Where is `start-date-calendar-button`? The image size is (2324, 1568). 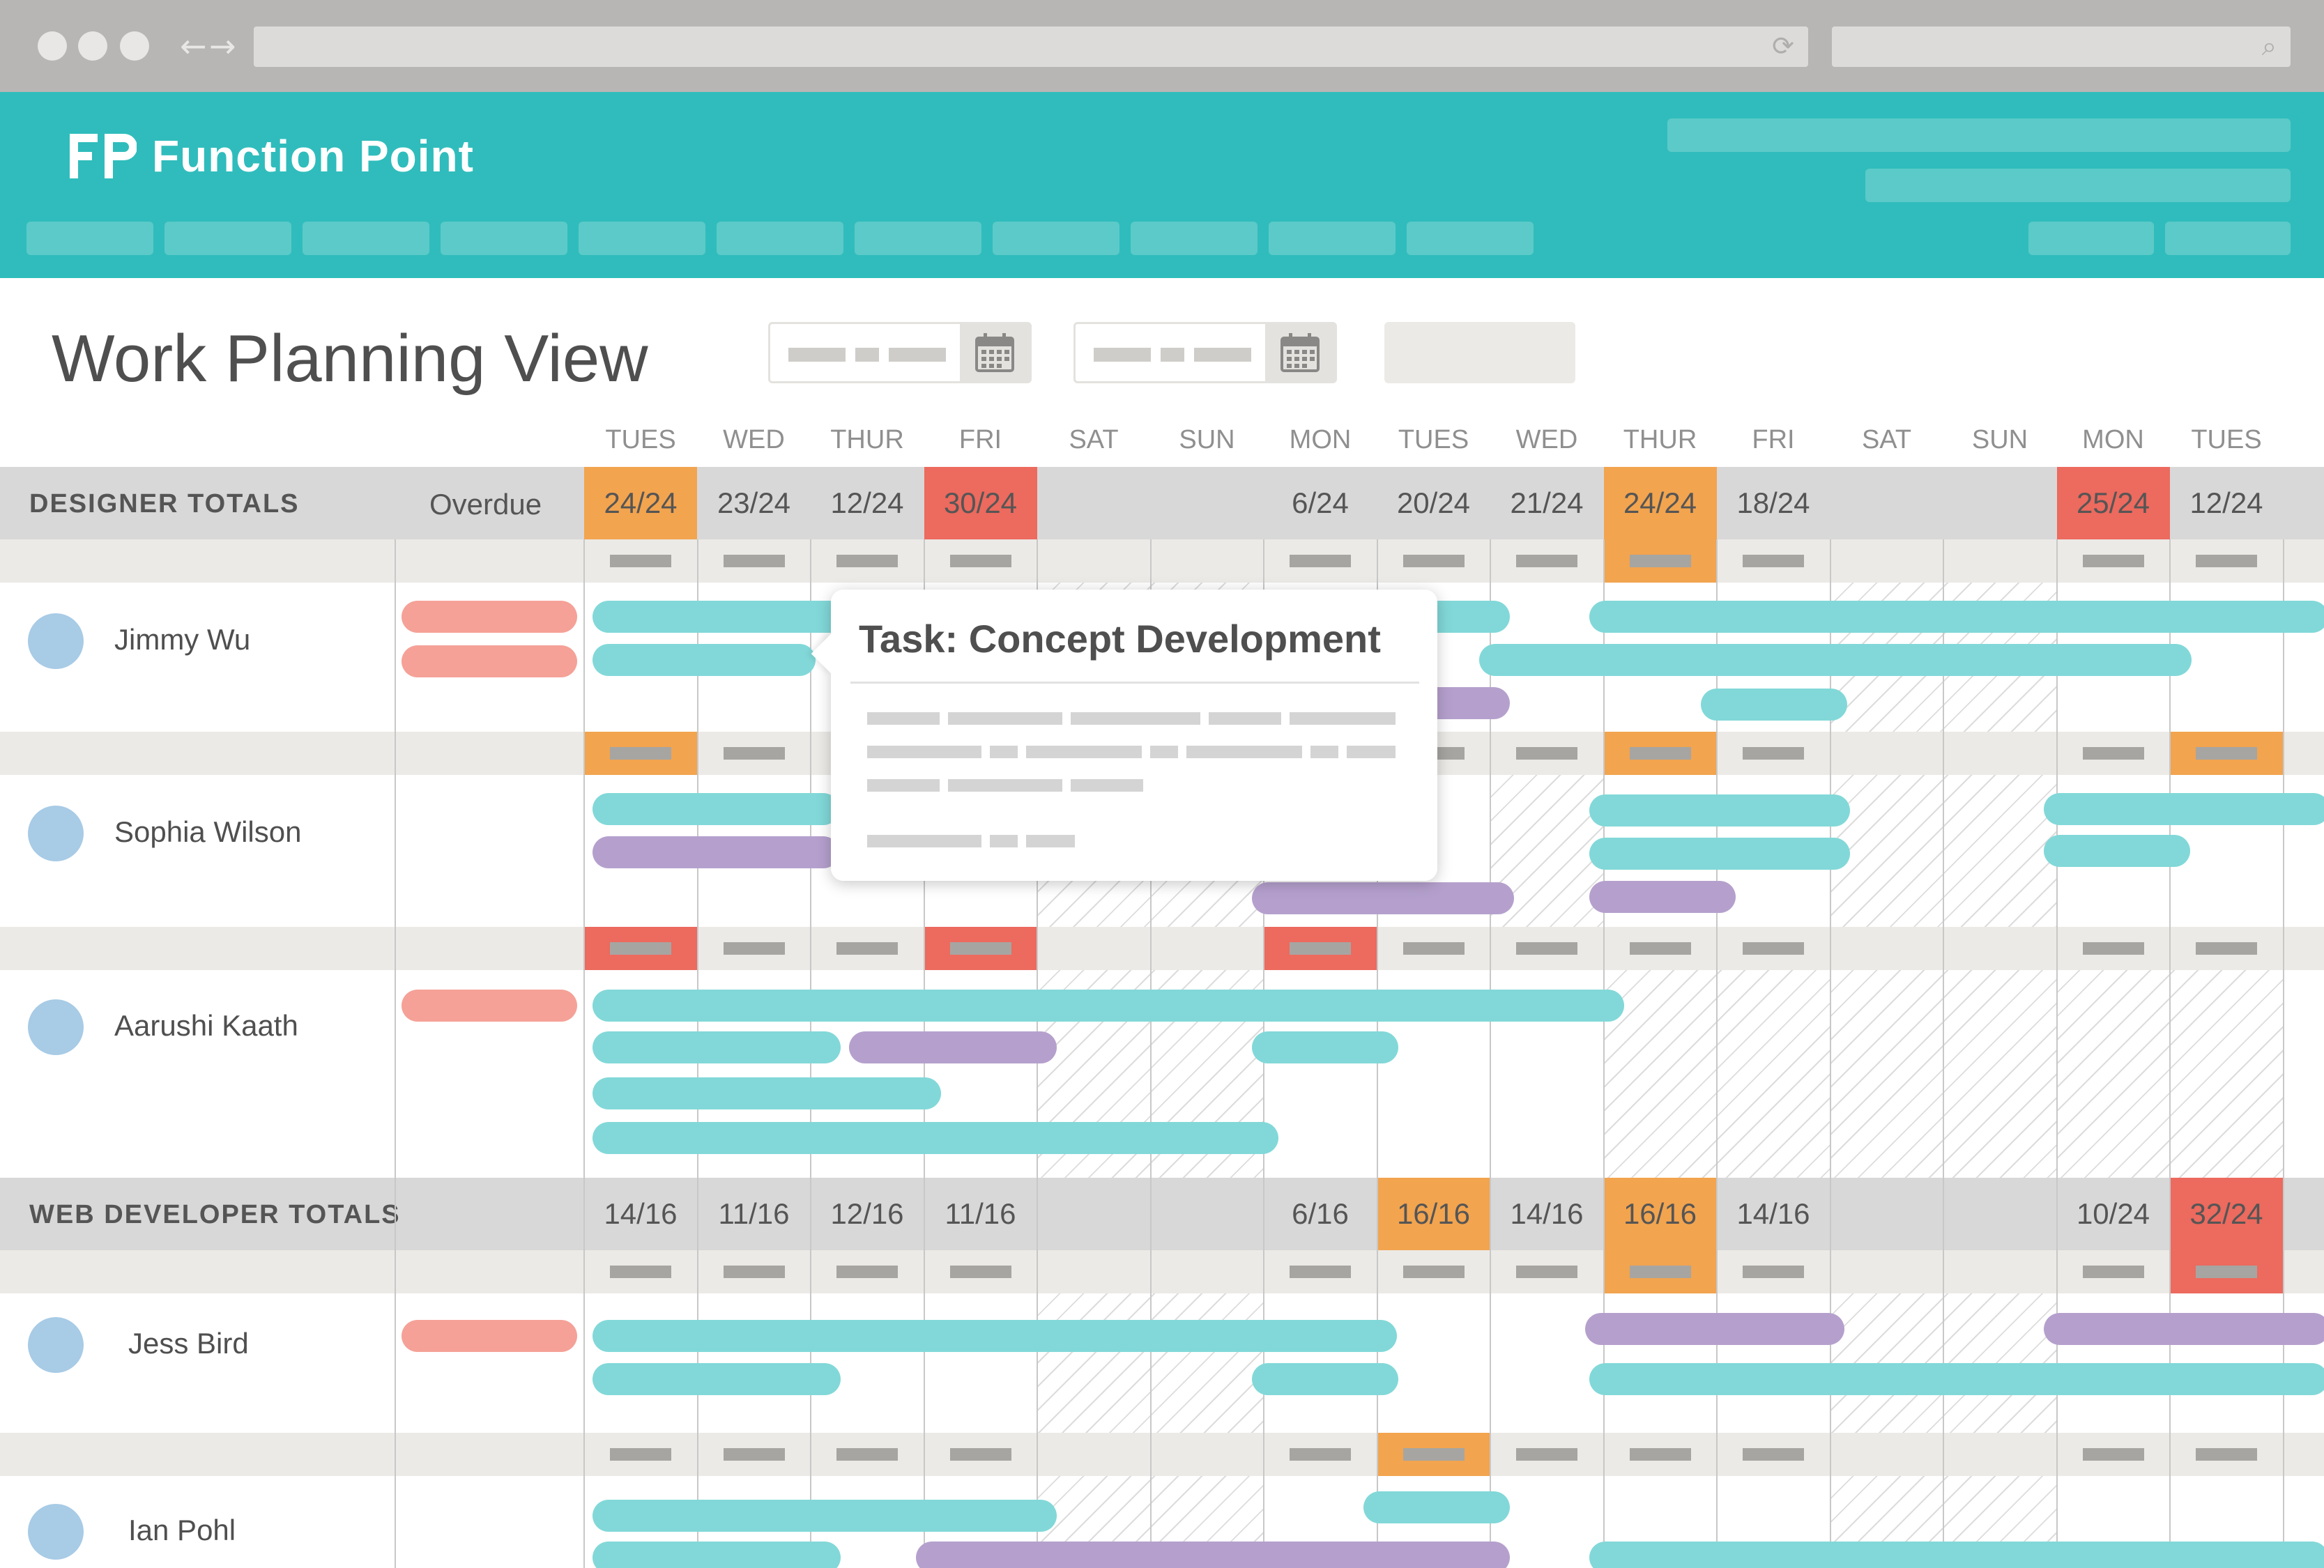 start-date-calendar-button is located at coordinates (995, 352).